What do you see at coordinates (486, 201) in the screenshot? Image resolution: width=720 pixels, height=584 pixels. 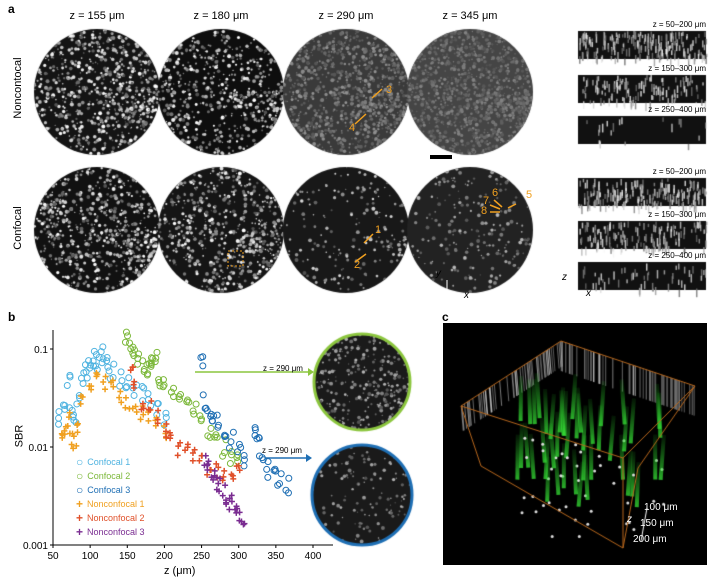 I see `annotation-7: 7` at bounding box center [486, 201].